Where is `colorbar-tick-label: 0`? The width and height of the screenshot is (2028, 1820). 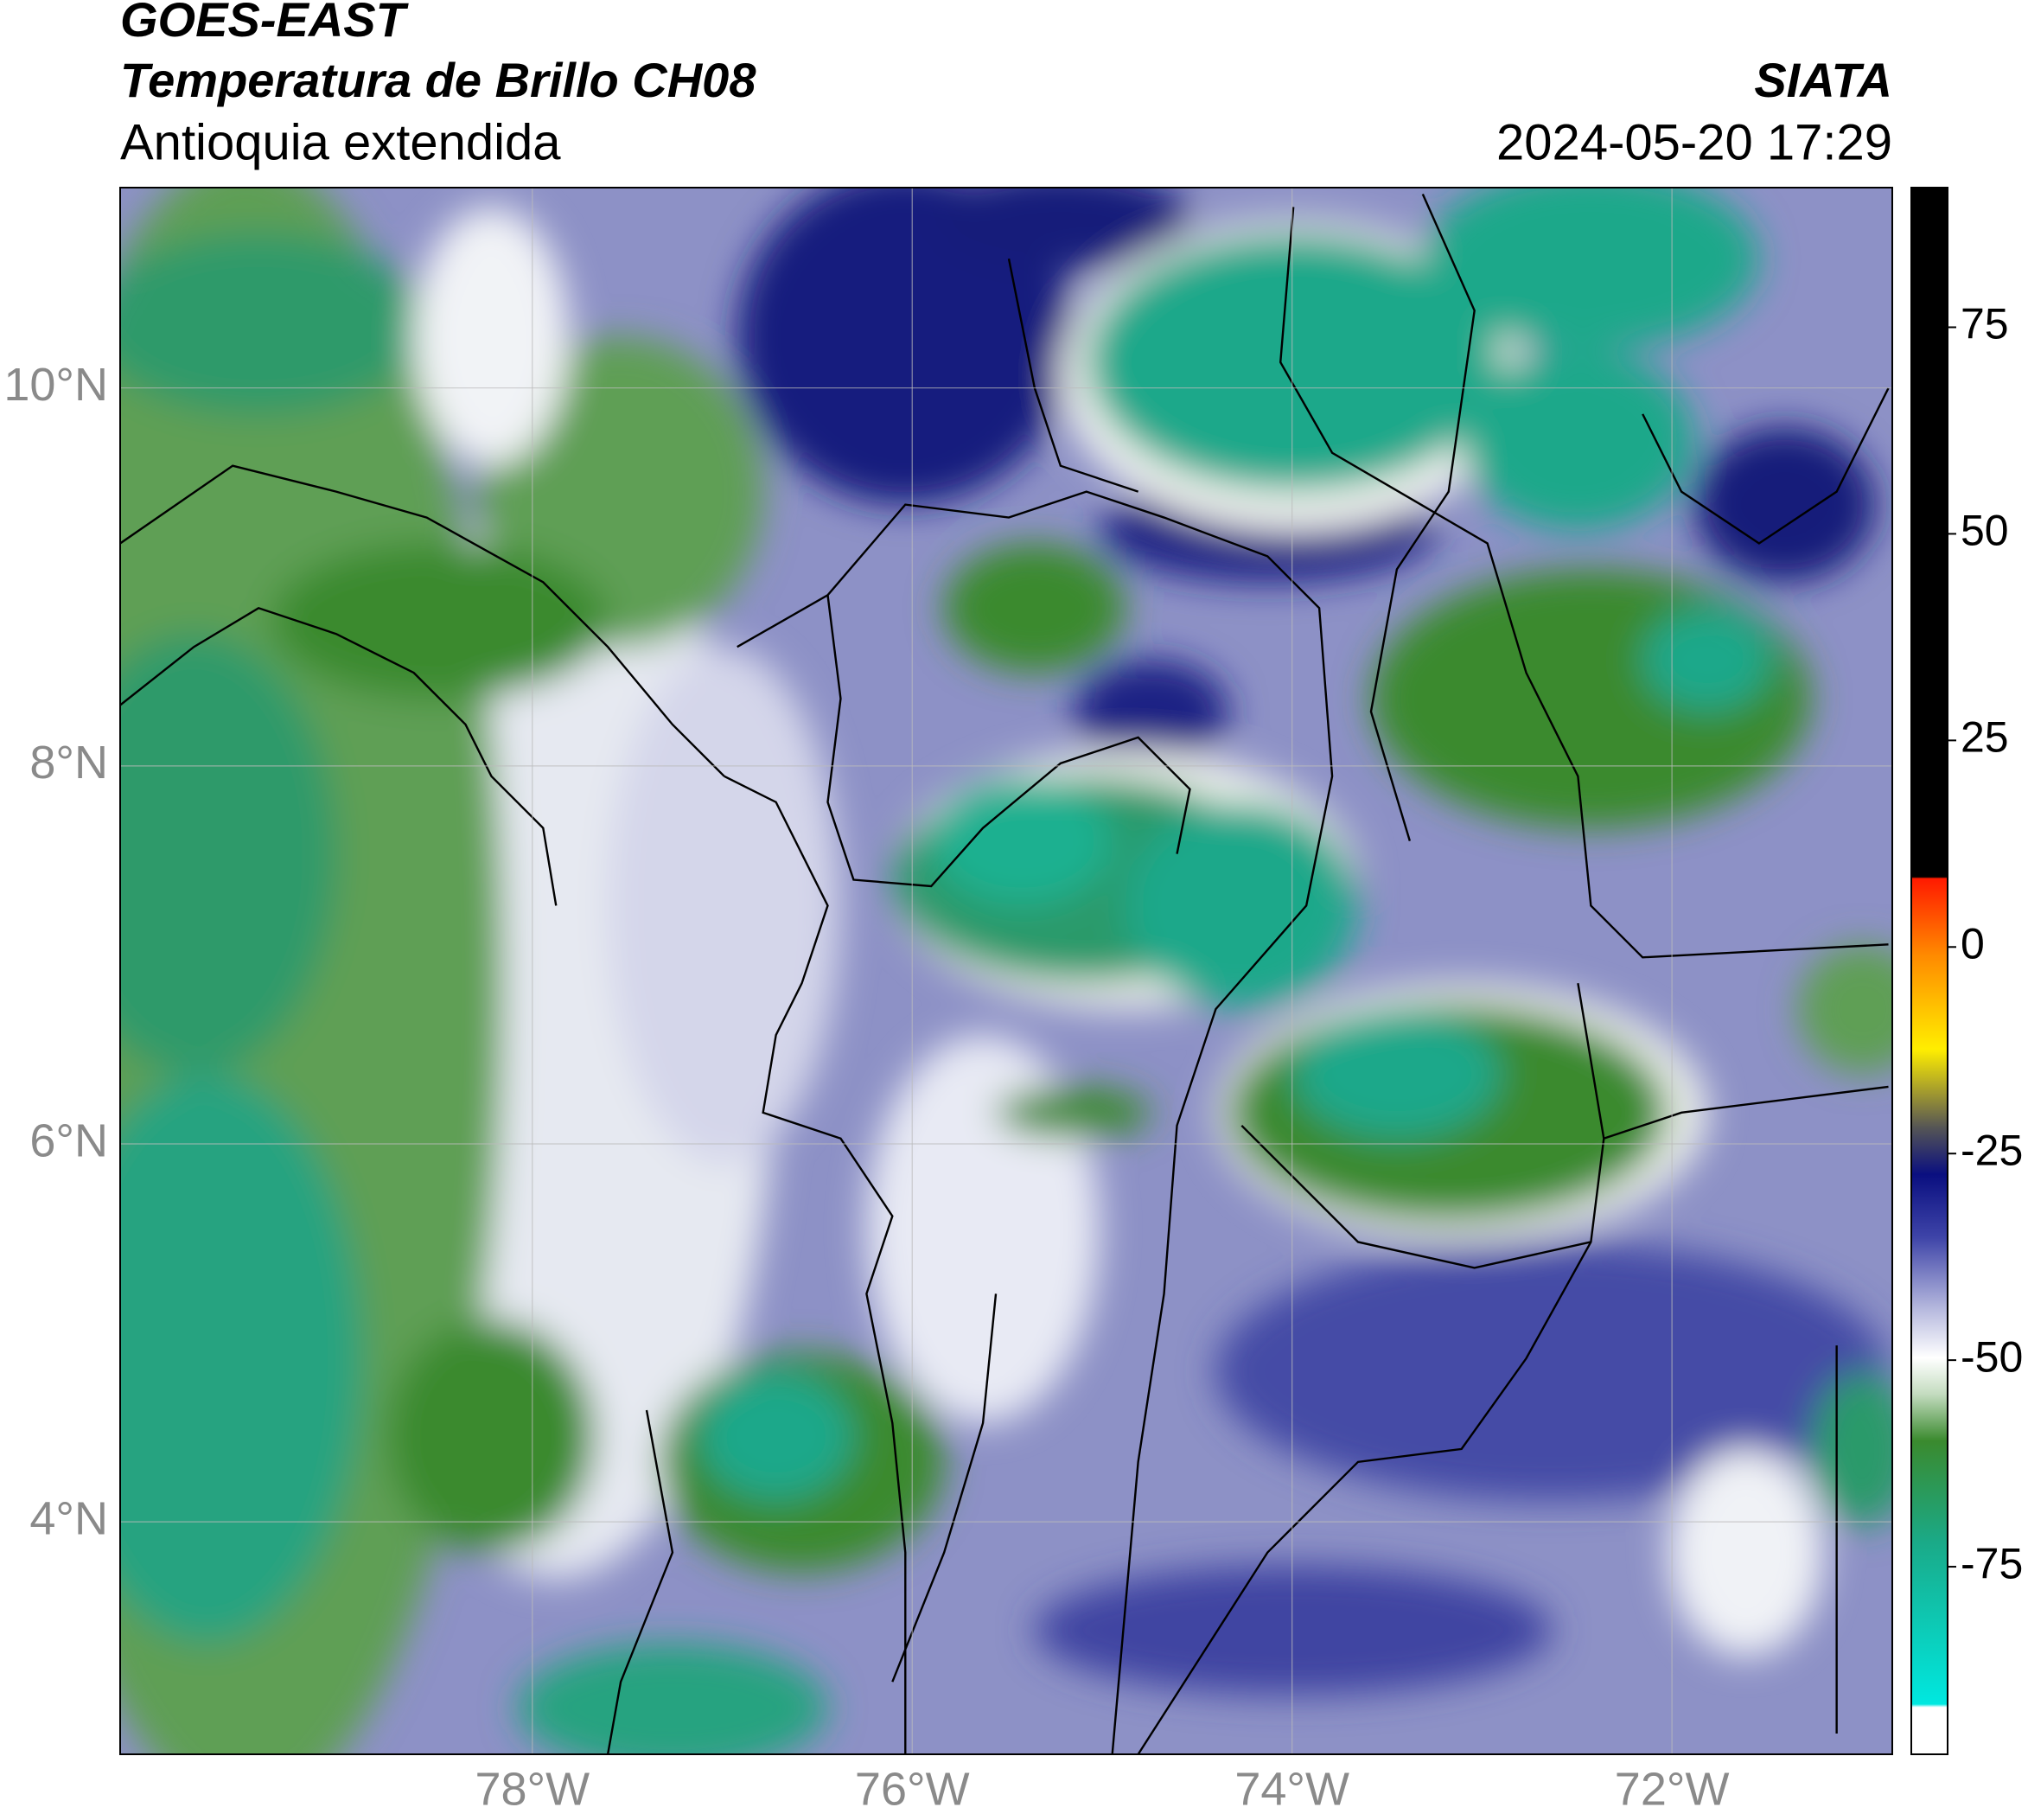
colorbar-tick-label: 0 is located at coordinates (1973, 943).